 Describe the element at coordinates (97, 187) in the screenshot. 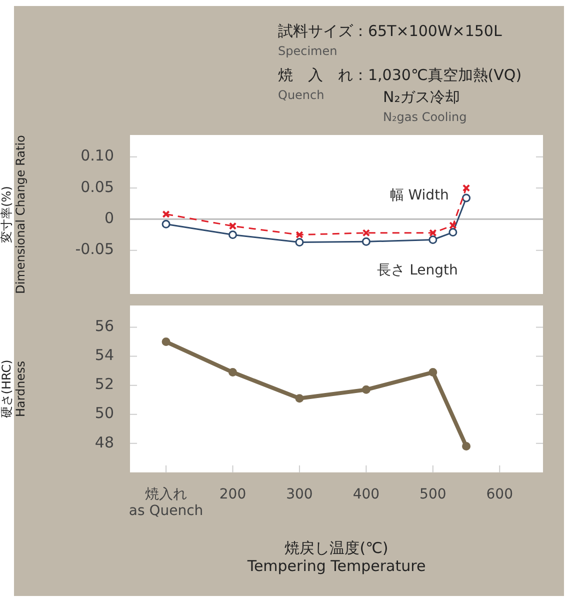

I see `y-tick-label: 0.05` at that location.